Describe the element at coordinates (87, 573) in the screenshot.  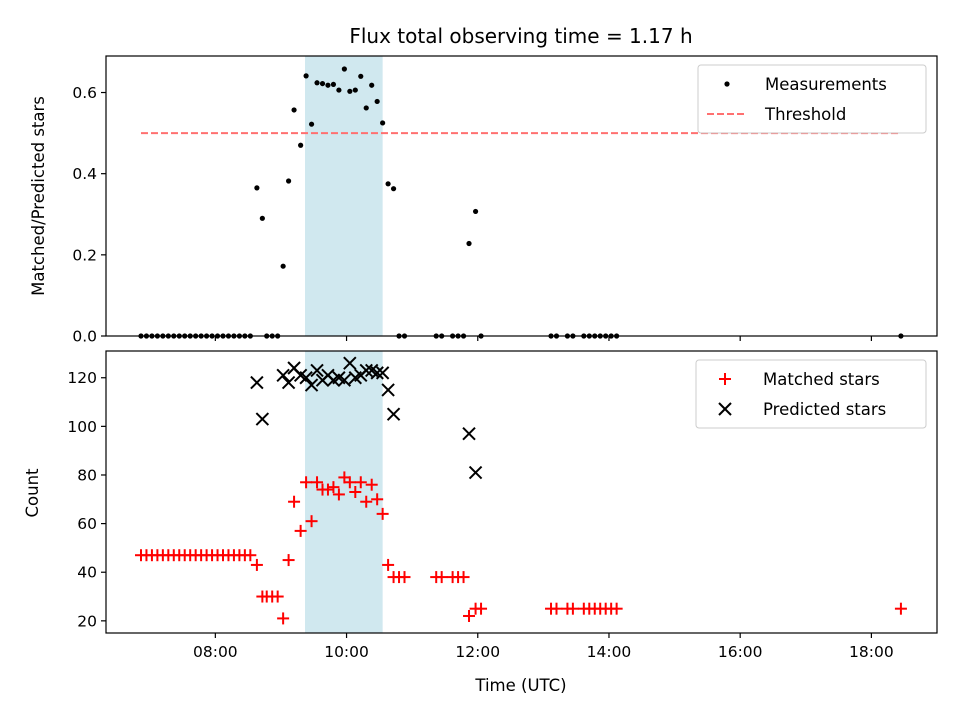
I see `bottom-y-tick-label: 40` at that location.